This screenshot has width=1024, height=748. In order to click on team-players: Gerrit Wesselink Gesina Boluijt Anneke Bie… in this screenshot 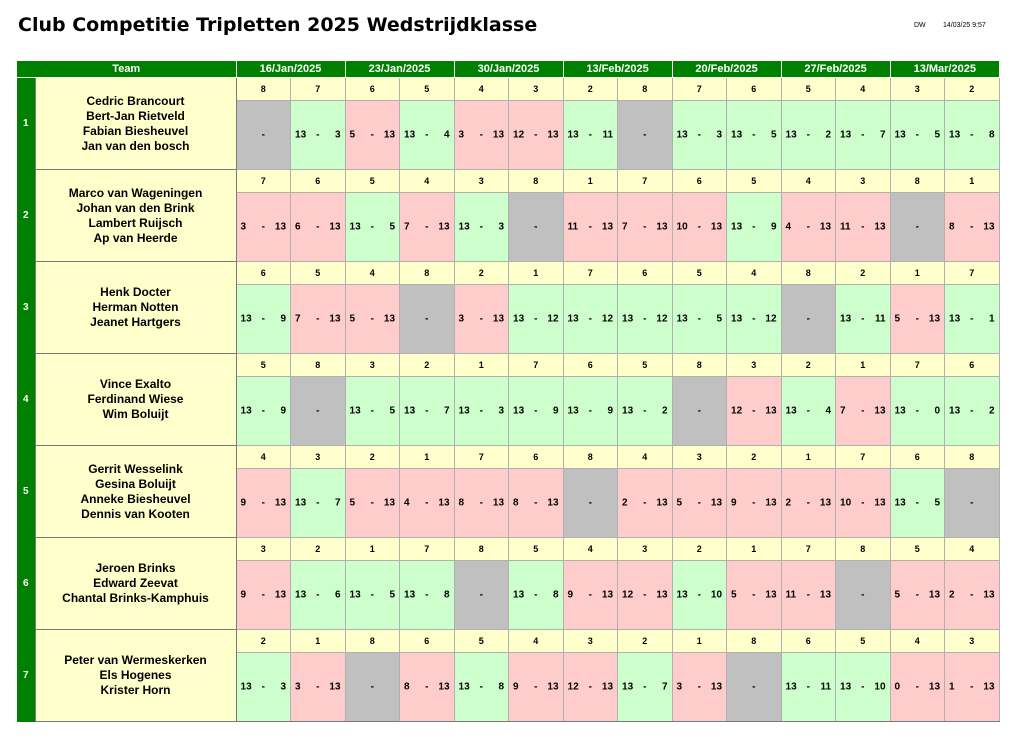, I will do `click(135, 491)`.